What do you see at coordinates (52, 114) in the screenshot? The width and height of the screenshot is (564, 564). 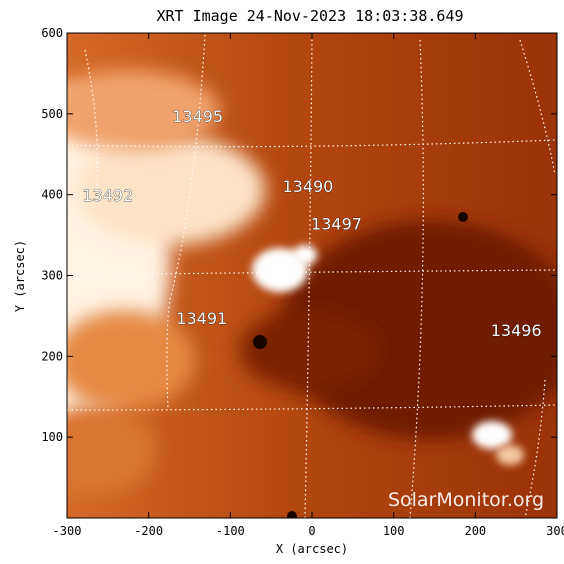 I see `y-tick-label: 500` at bounding box center [52, 114].